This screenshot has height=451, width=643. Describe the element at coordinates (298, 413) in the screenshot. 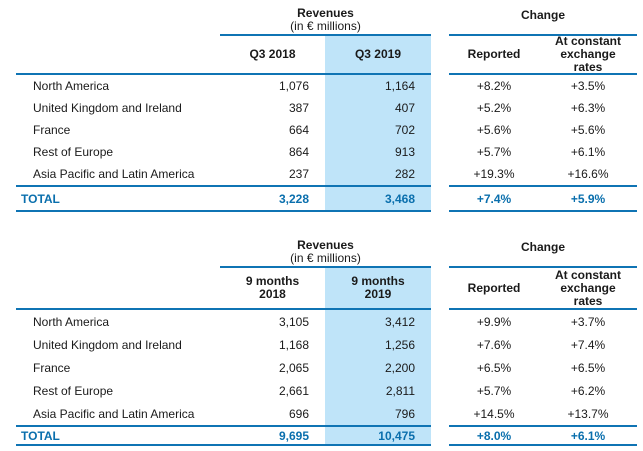

I see `revenue-prev-value: 696` at that location.